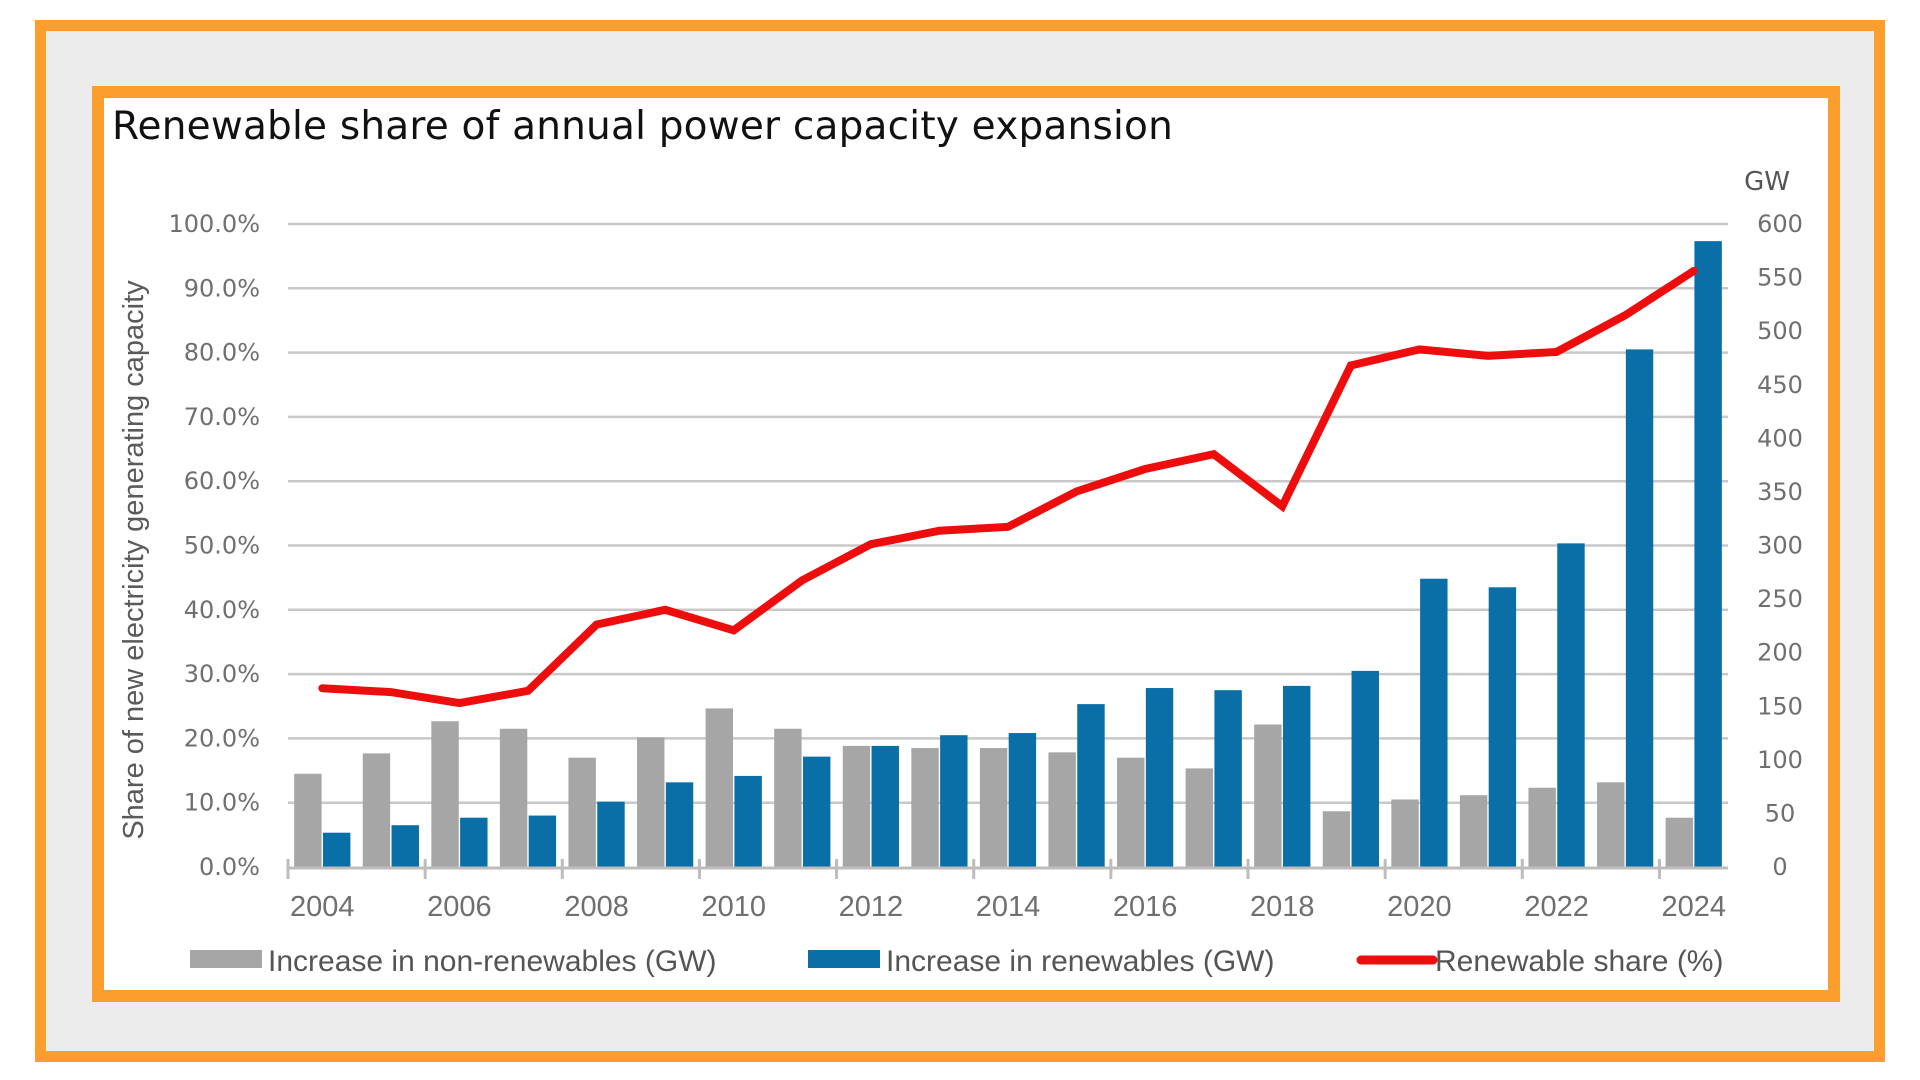 This screenshot has height=1080, width=1920. Describe the element at coordinates (222, 417) in the screenshot. I see `y-tick-label: 70.0%` at that location.